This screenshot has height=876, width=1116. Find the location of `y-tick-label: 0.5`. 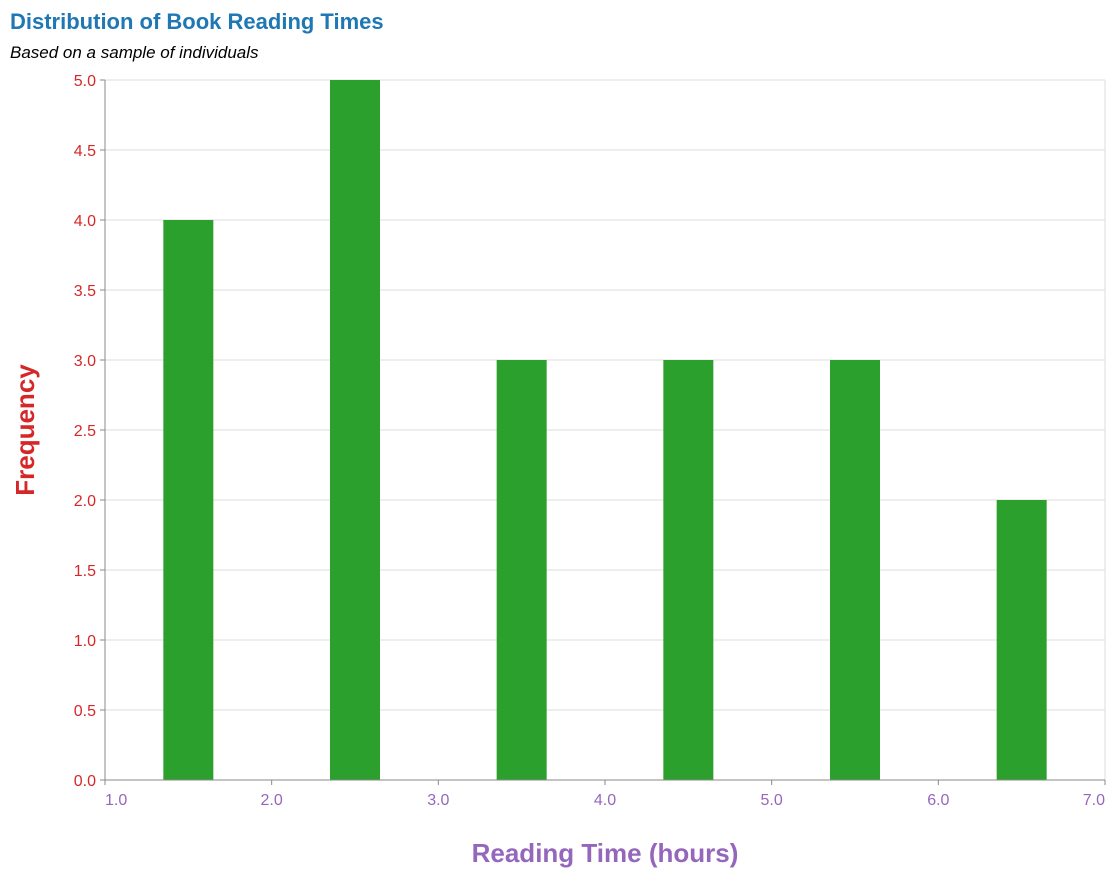

y-tick-label: 0.5 is located at coordinates (85, 711).